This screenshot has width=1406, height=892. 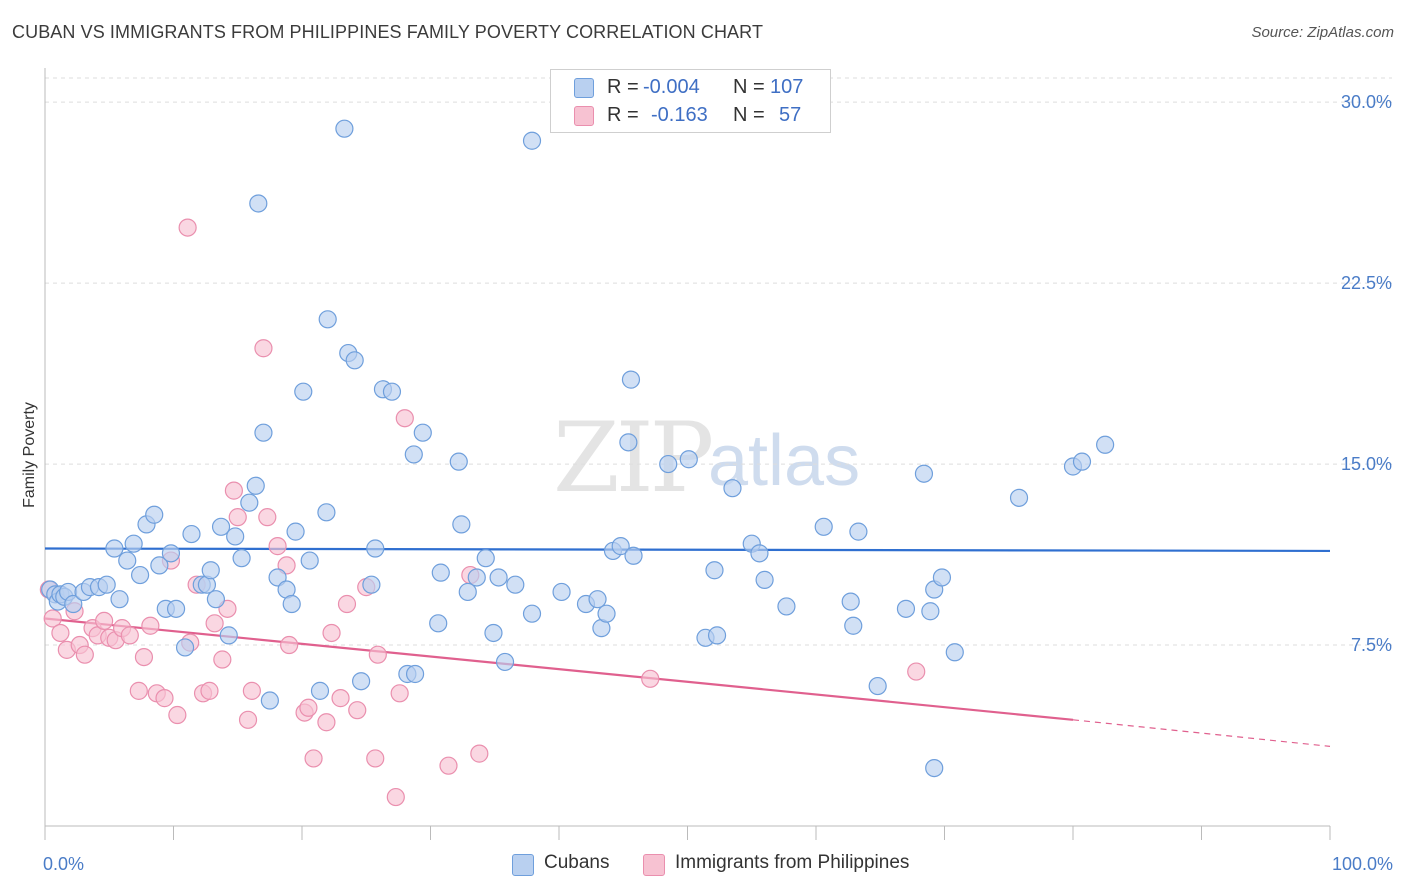 I want to click on legend-row-philippines: R = -0.163 N = 57, so click(x=690, y=116).